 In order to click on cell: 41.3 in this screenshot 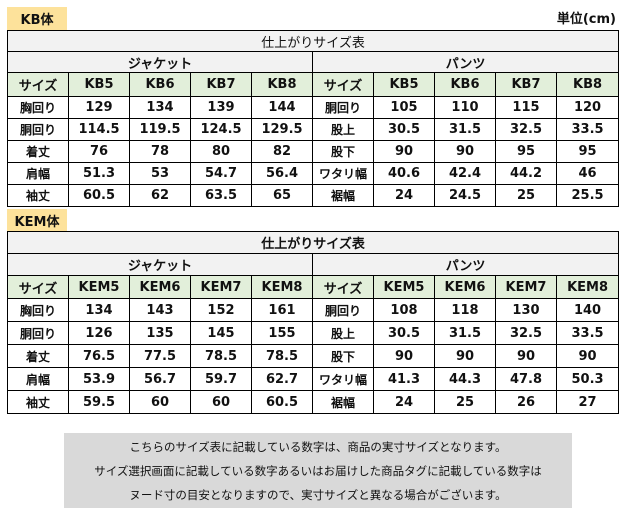, I will do `click(404, 379)`.